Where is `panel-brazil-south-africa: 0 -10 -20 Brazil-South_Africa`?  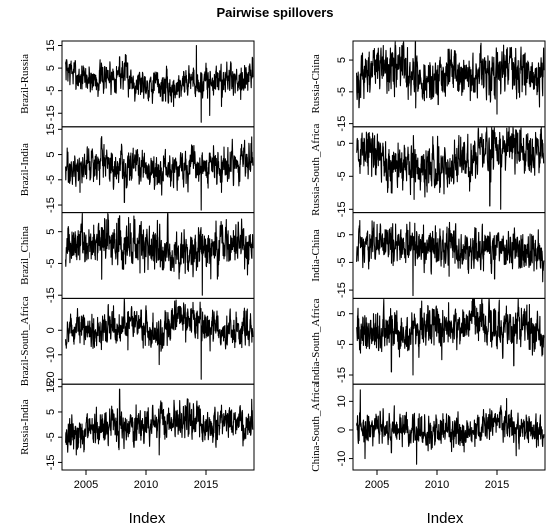 panel-brazil-south-africa: 0 -10 -20 Brazil-South_Africa is located at coordinates (137, 341).